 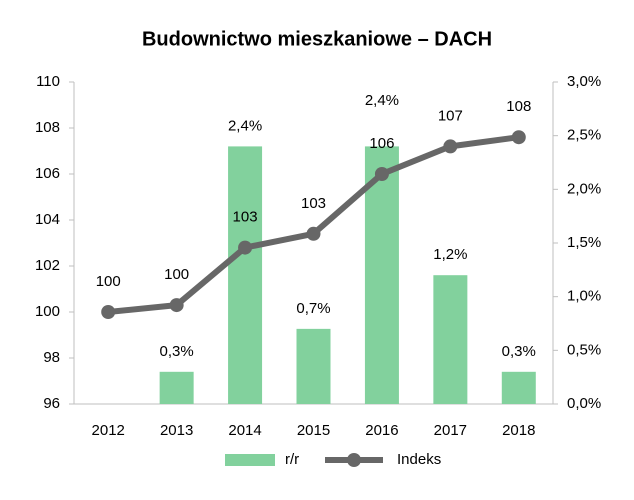 What do you see at coordinates (450, 430) in the screenshot?
I see `x-tick-label: 2017` at bounding box center [450, 430].